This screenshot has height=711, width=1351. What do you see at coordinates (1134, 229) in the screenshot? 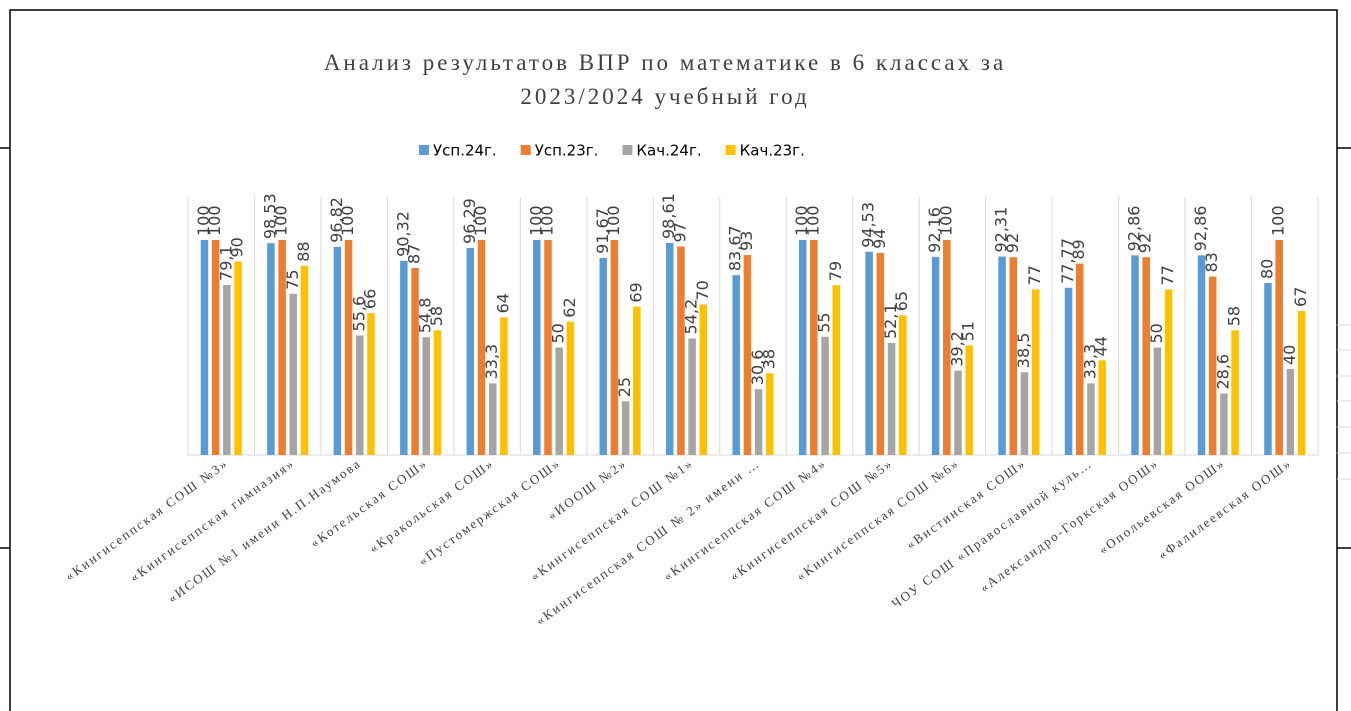
I see `value-label: 92,86` at bounding box center [1134, 229].